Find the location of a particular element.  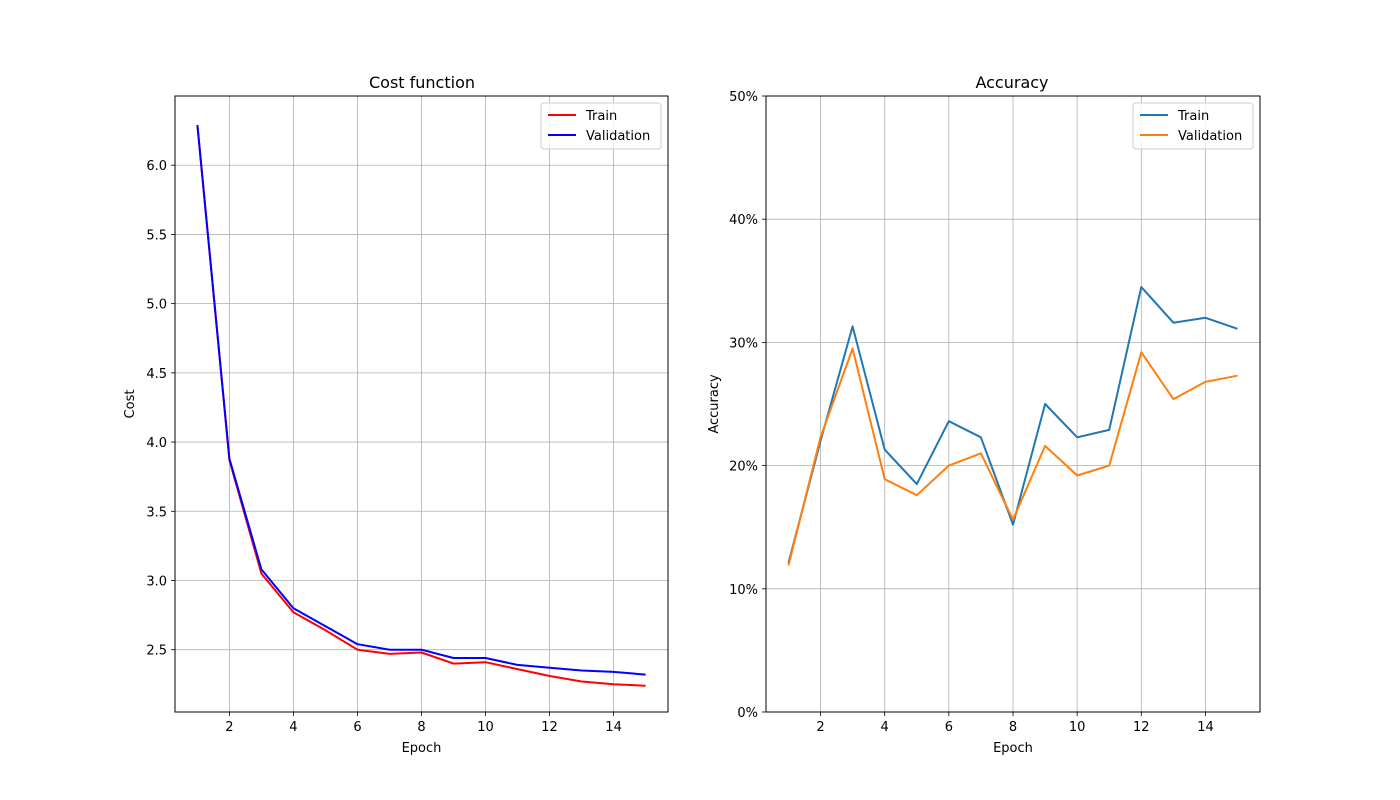

y-tick-label: 4.5 is located at coordinates (156, 374).